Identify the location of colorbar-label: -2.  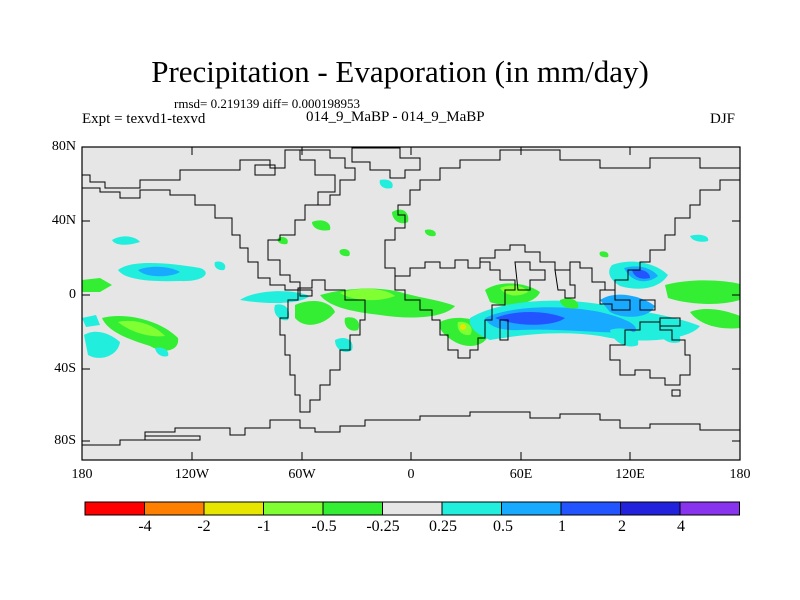
(204, 526).